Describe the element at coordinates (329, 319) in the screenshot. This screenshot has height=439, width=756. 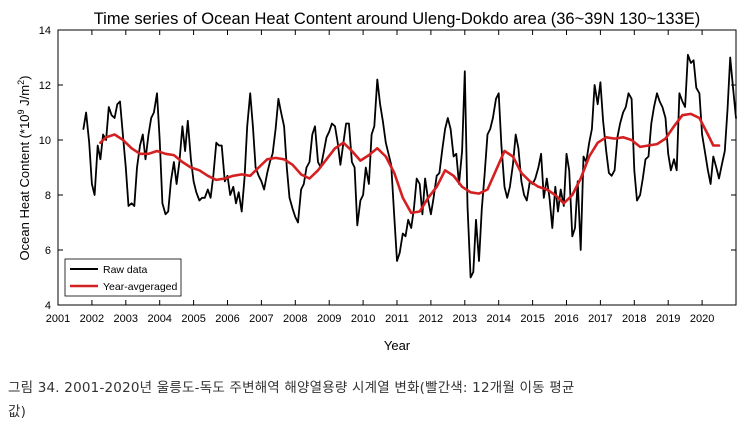
I see `x-tick-label: 2009` at that location.